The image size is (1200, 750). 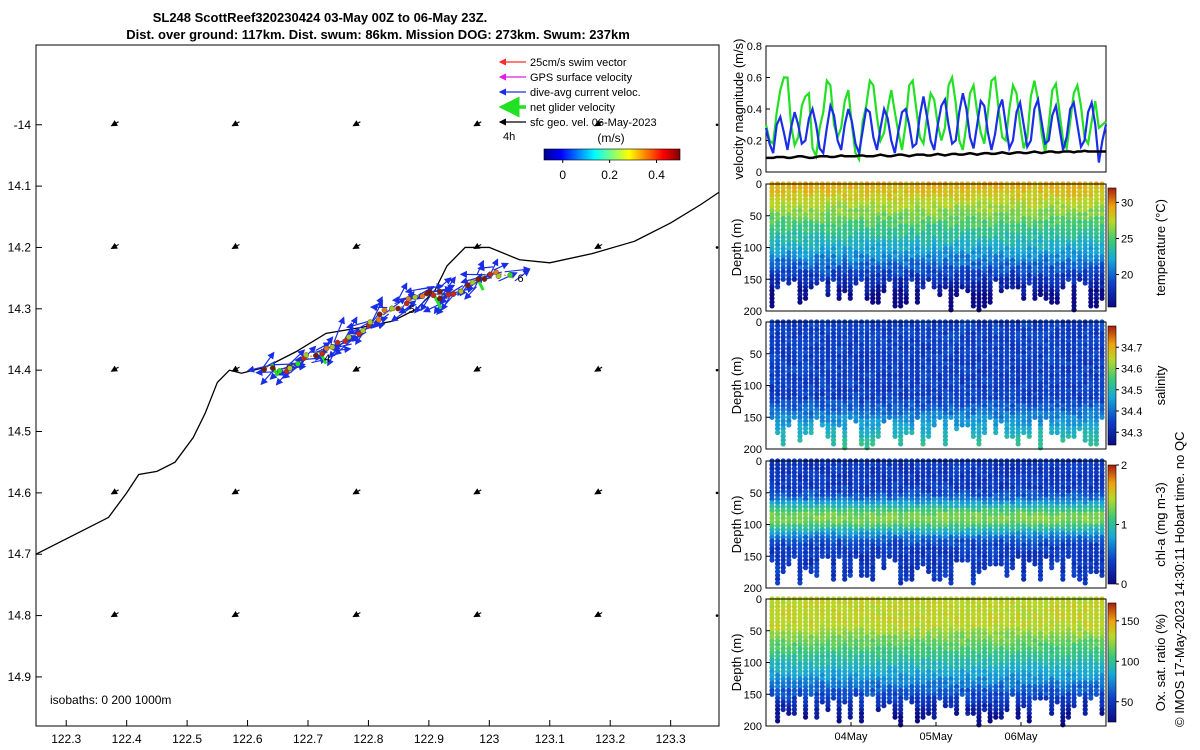 I want to click on net-velocity, so click(x=438, y=302).